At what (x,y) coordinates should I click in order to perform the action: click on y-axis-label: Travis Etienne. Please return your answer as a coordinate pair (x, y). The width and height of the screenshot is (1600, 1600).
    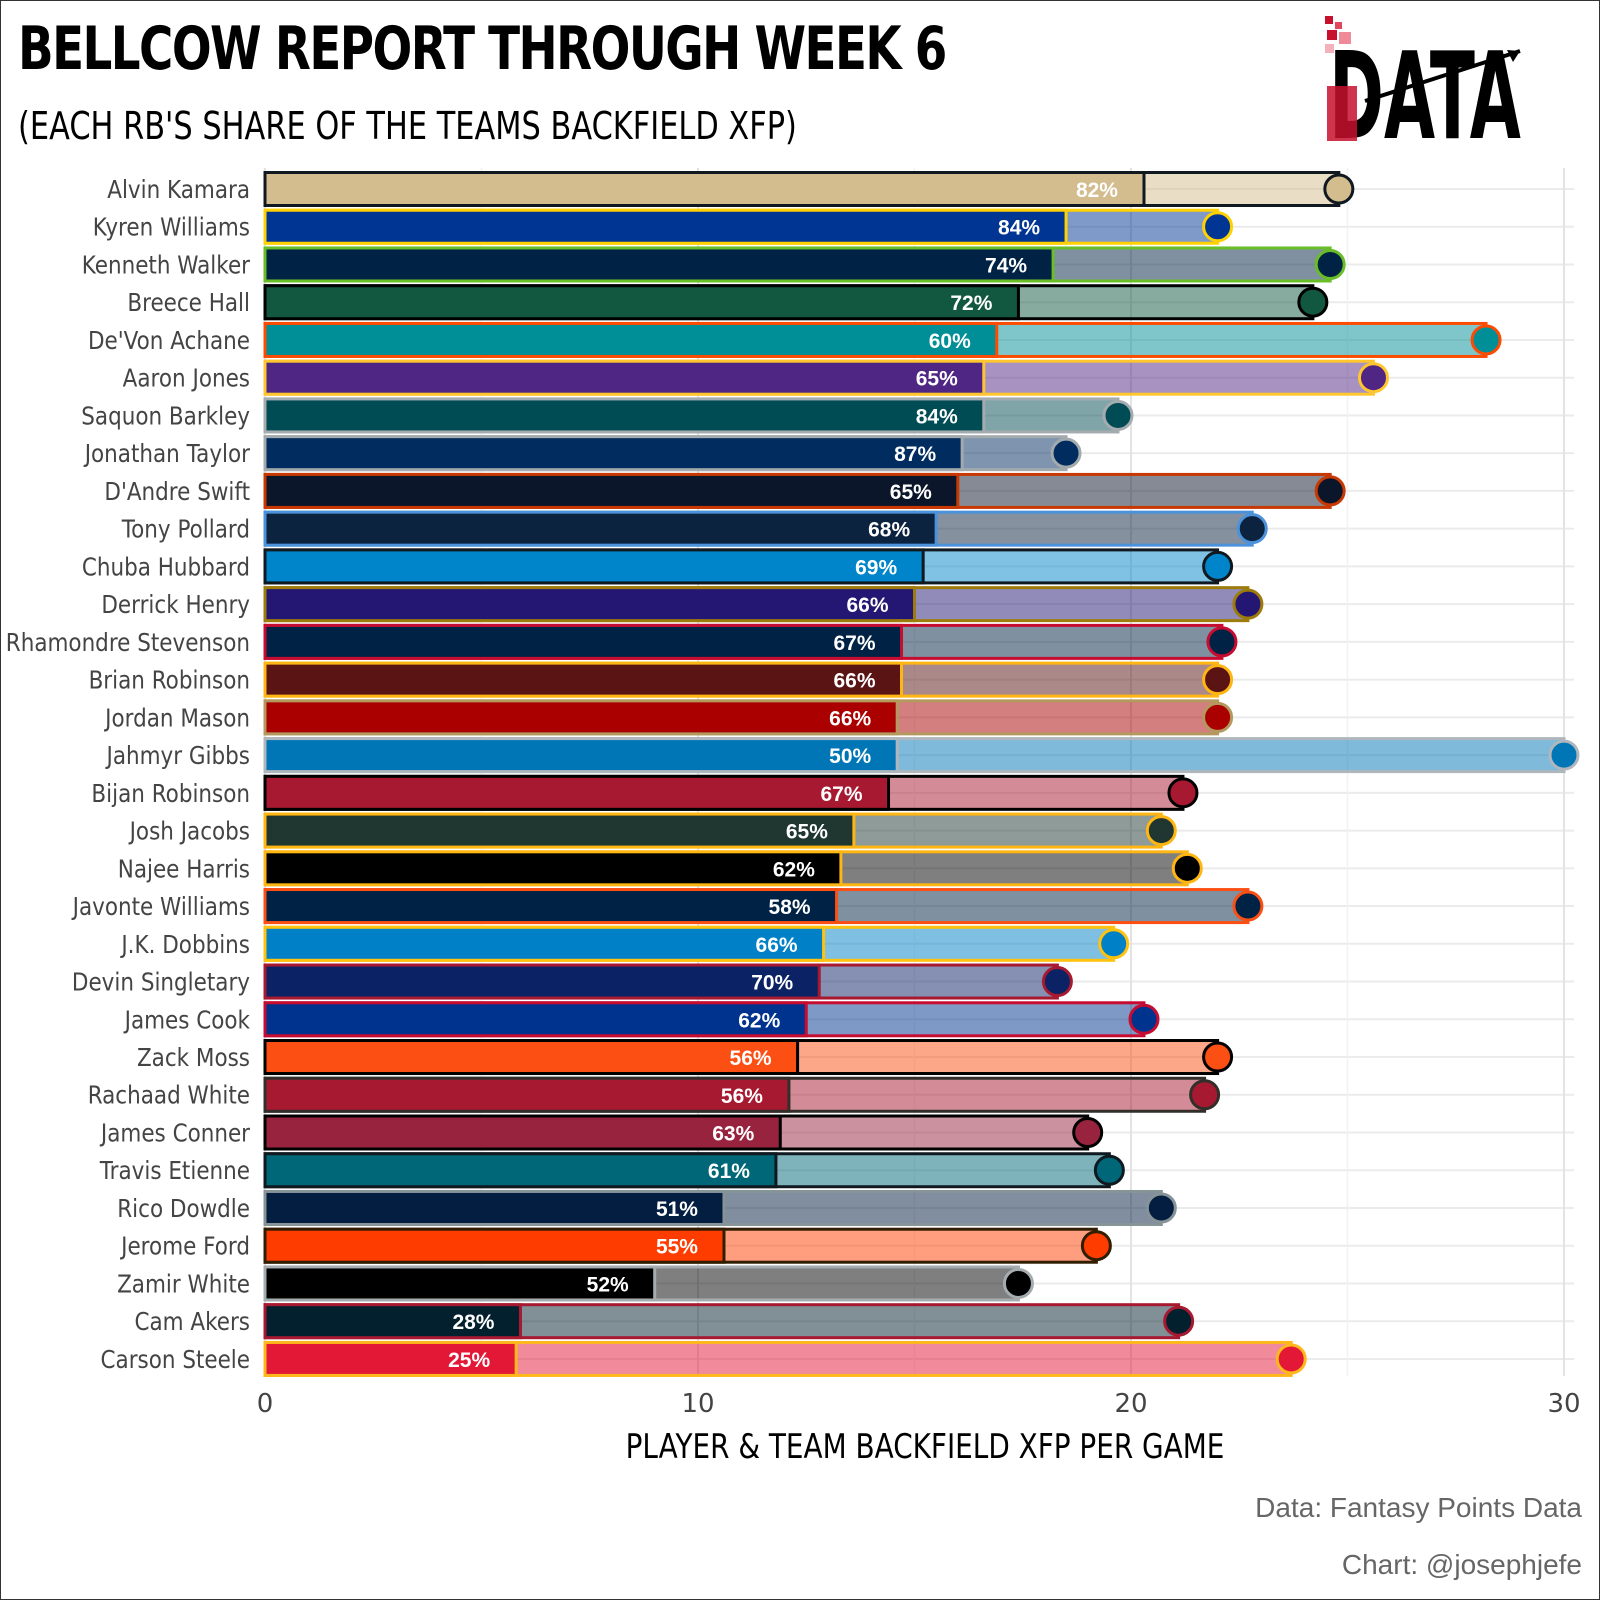
    Looking at the image, I should click on (174, 1171).